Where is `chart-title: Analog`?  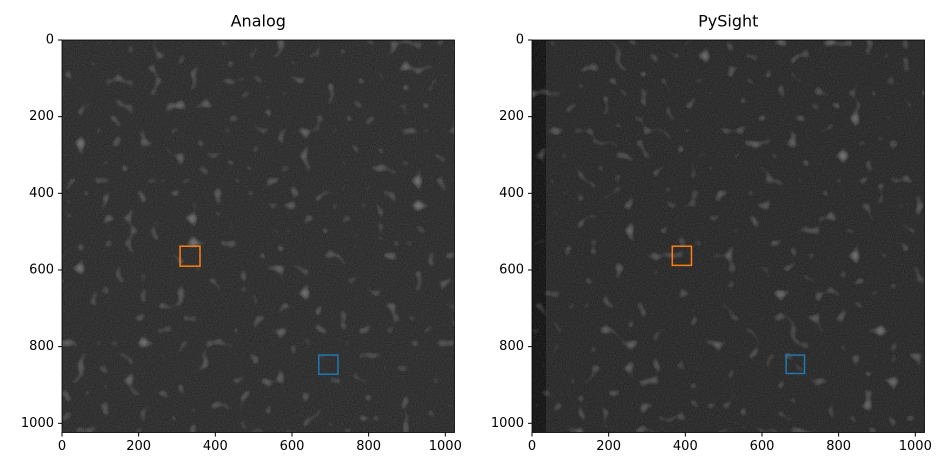
chart-title: Analog is located at coordinates (258, 21).